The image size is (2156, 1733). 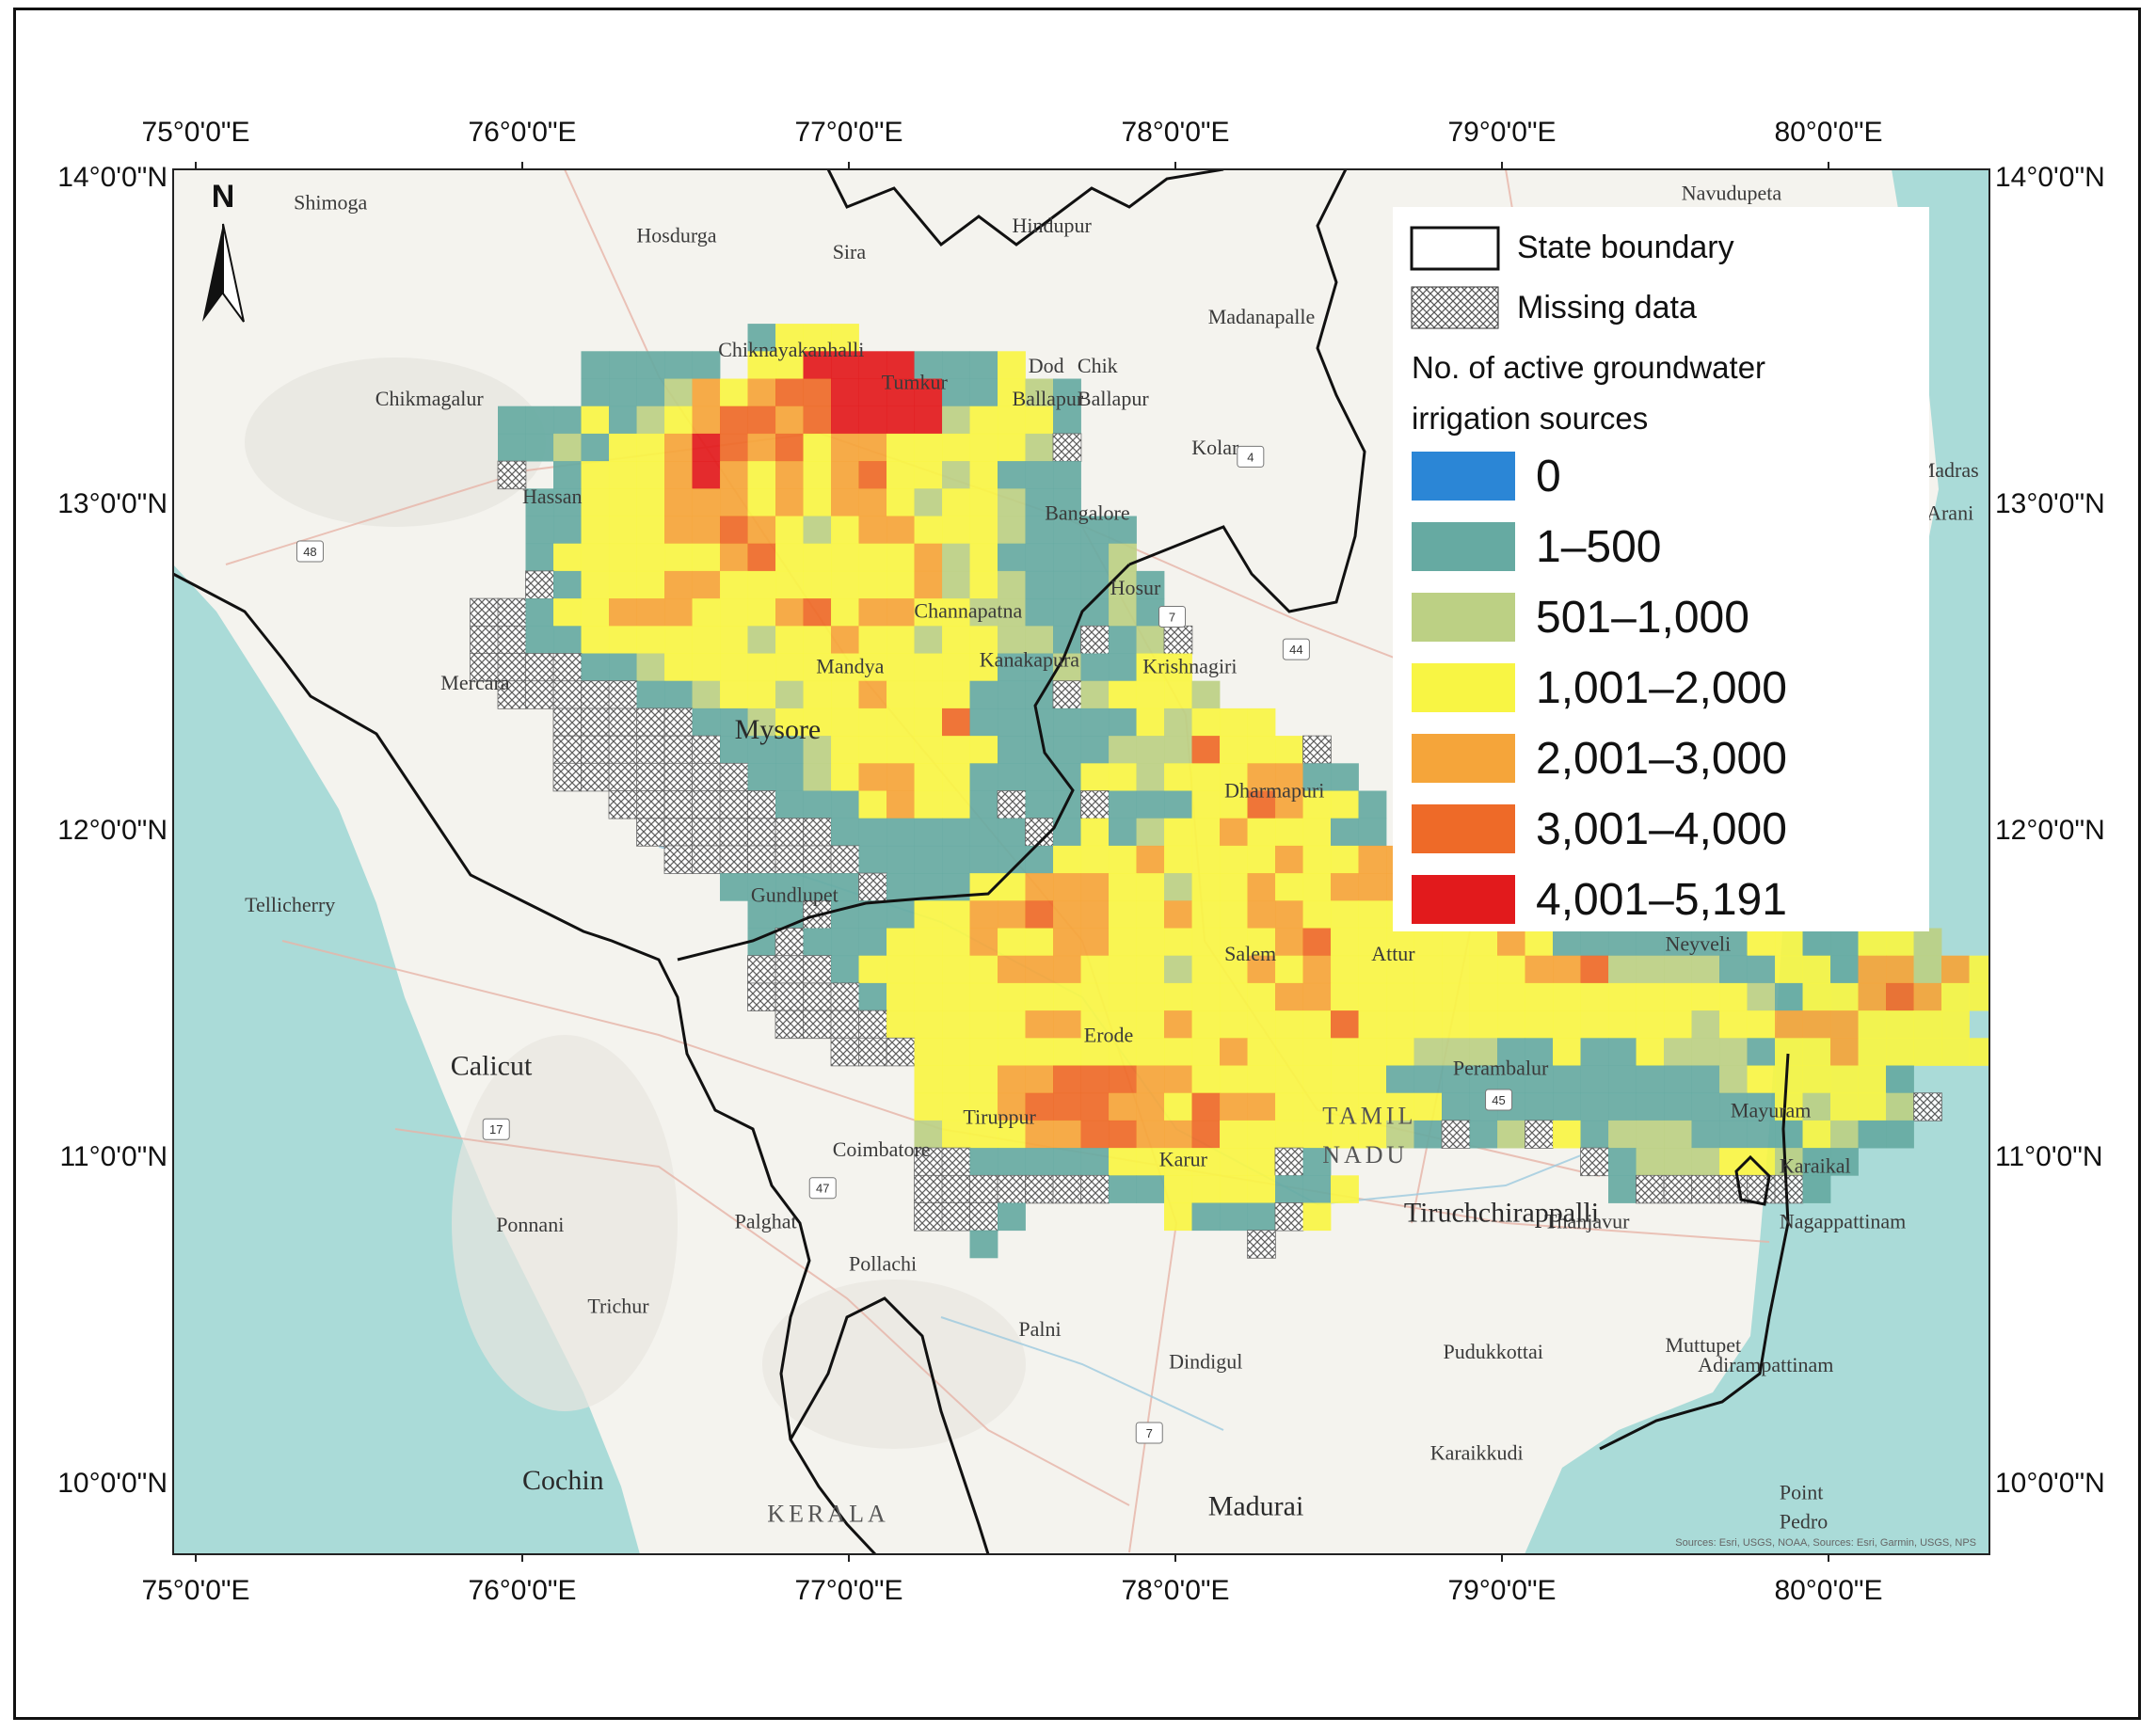 I want to click on road-shield-icon: 48, so click(x=309, y=551).